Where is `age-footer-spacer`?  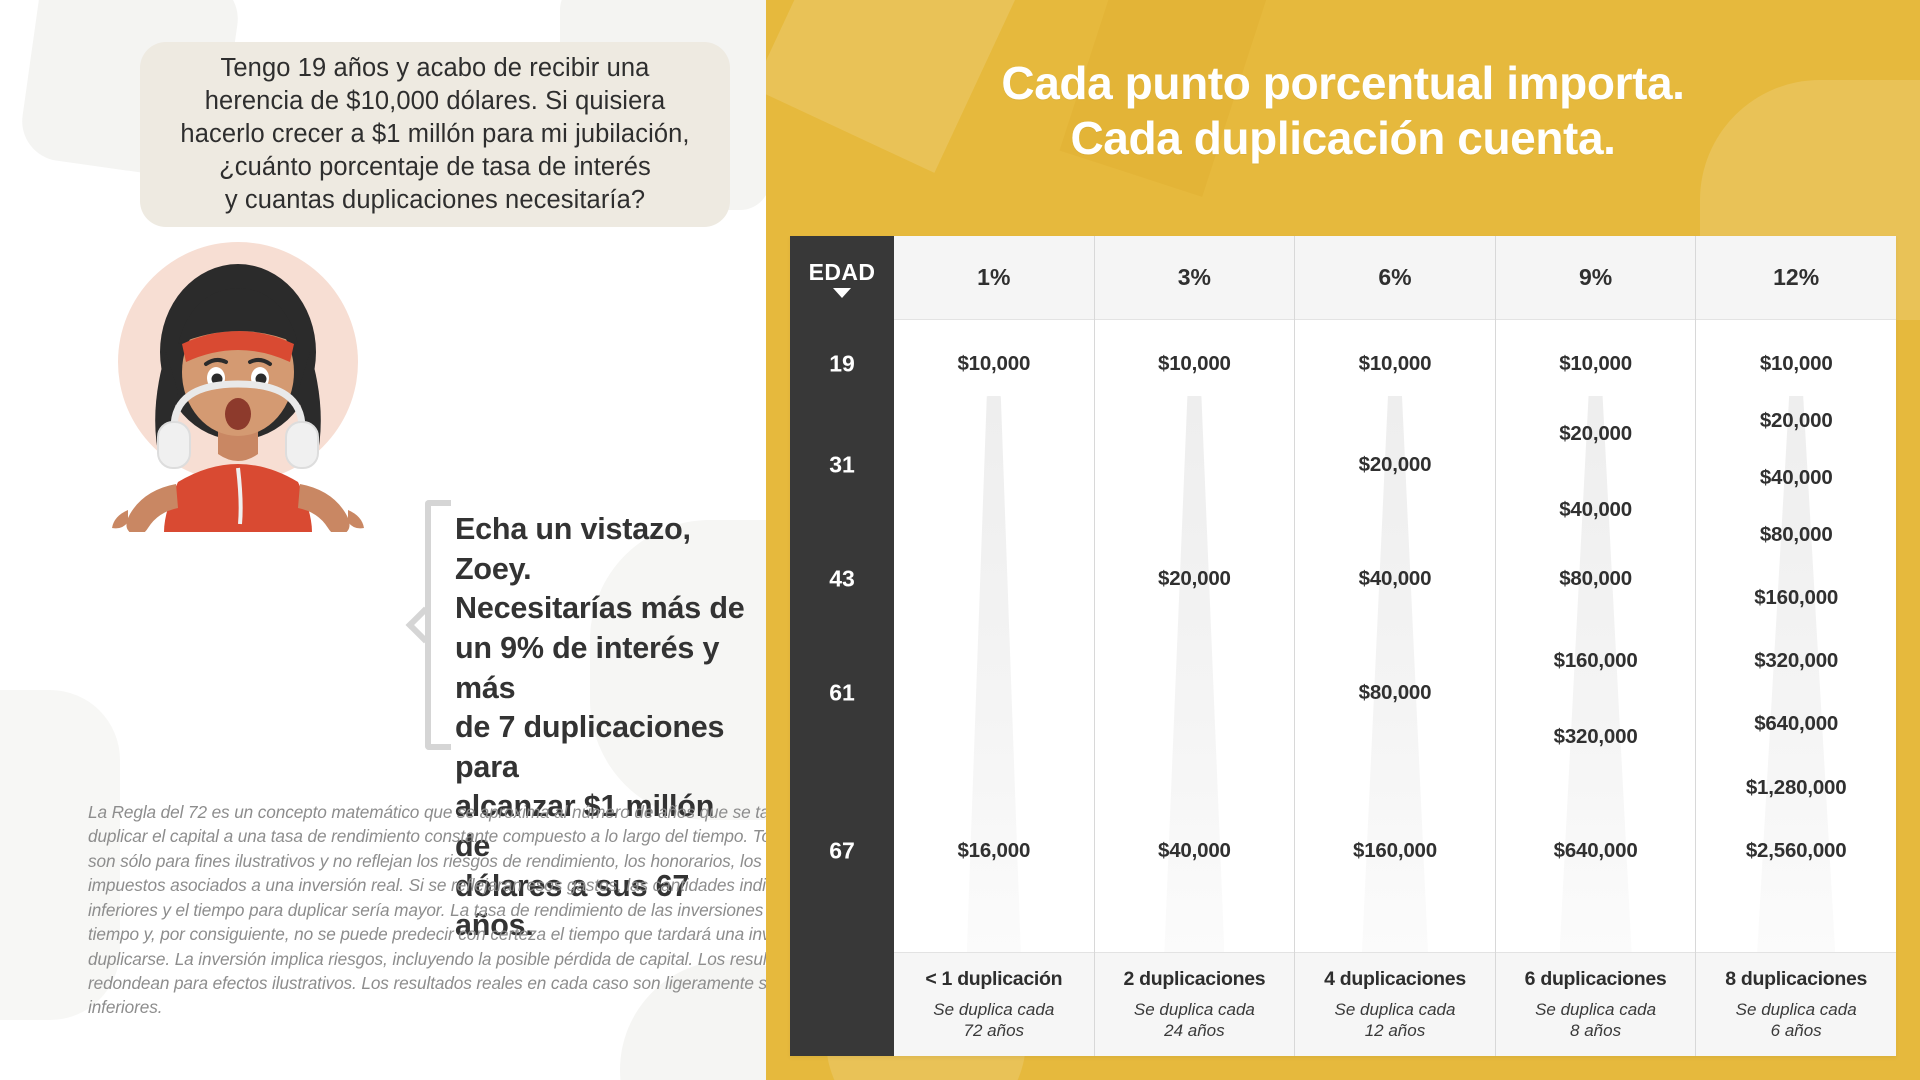 age-footer-spacer is located at coordinates (842, 1004).